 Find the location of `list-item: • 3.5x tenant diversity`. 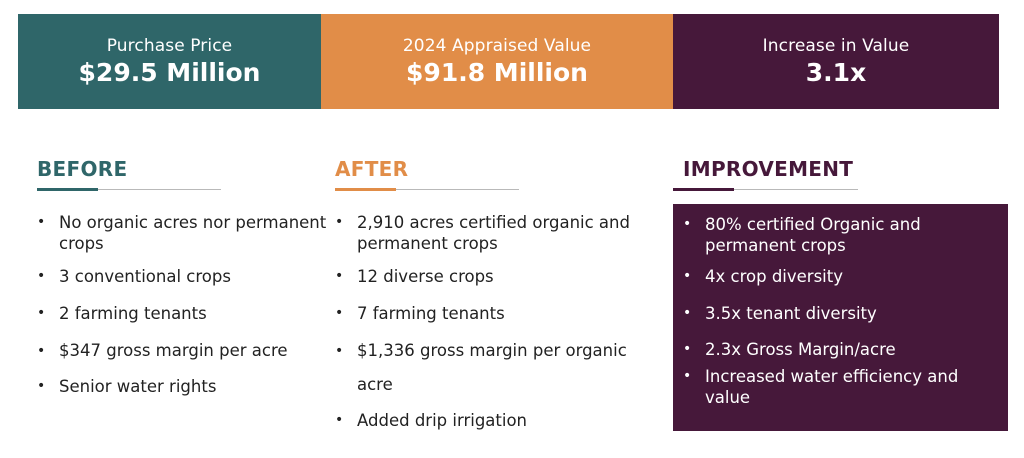

list-item: • 3.5x tenant diversity is located at coordinates (780, 313).